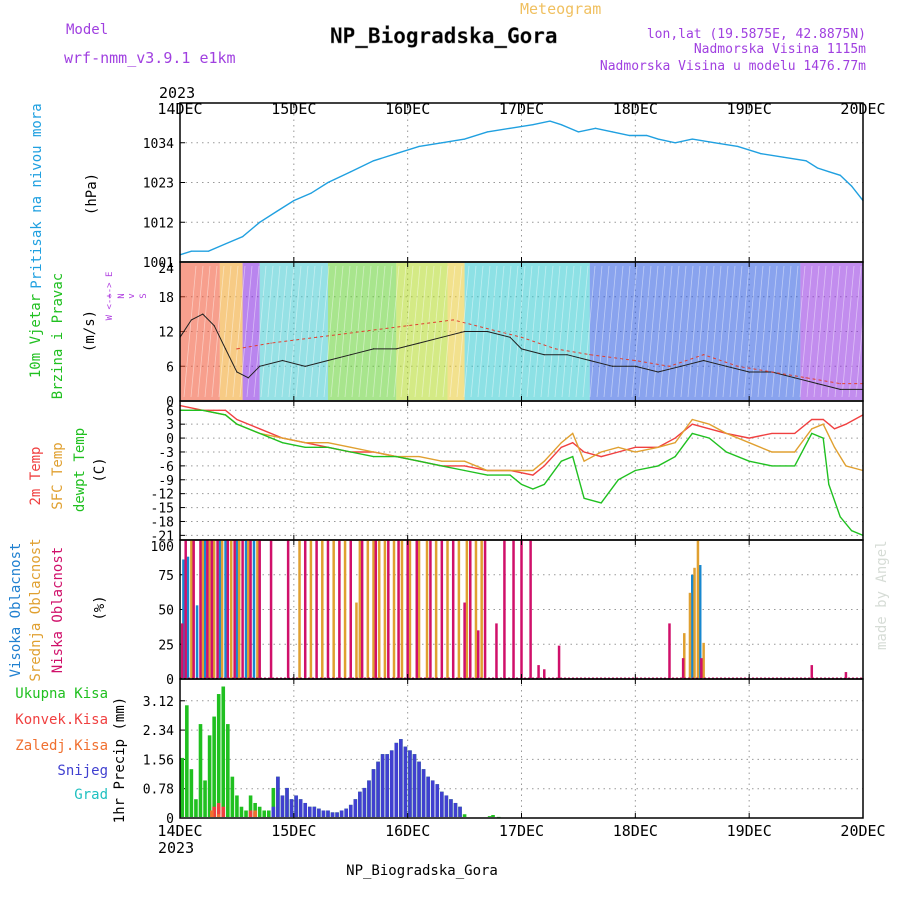  What do you see at coordinates (507, 613) in the screenshot?
I see `panel-cloud: 0 25 50 75 100` at bounding box center [507, 613].